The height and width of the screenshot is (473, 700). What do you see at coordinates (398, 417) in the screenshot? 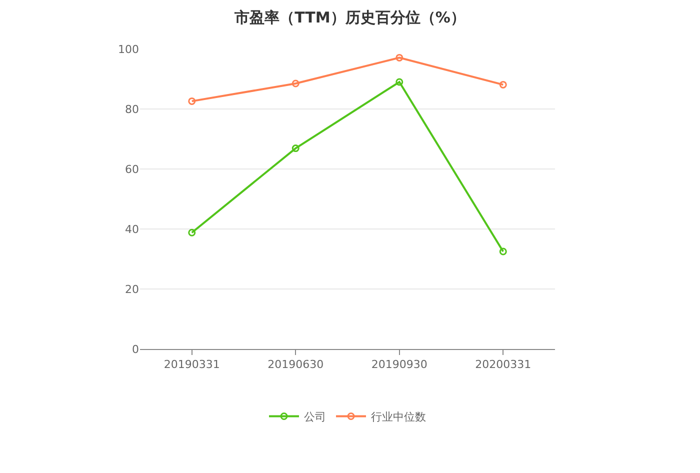
I see `legend-label: 行业中位数` at bounding box center [398, 417].